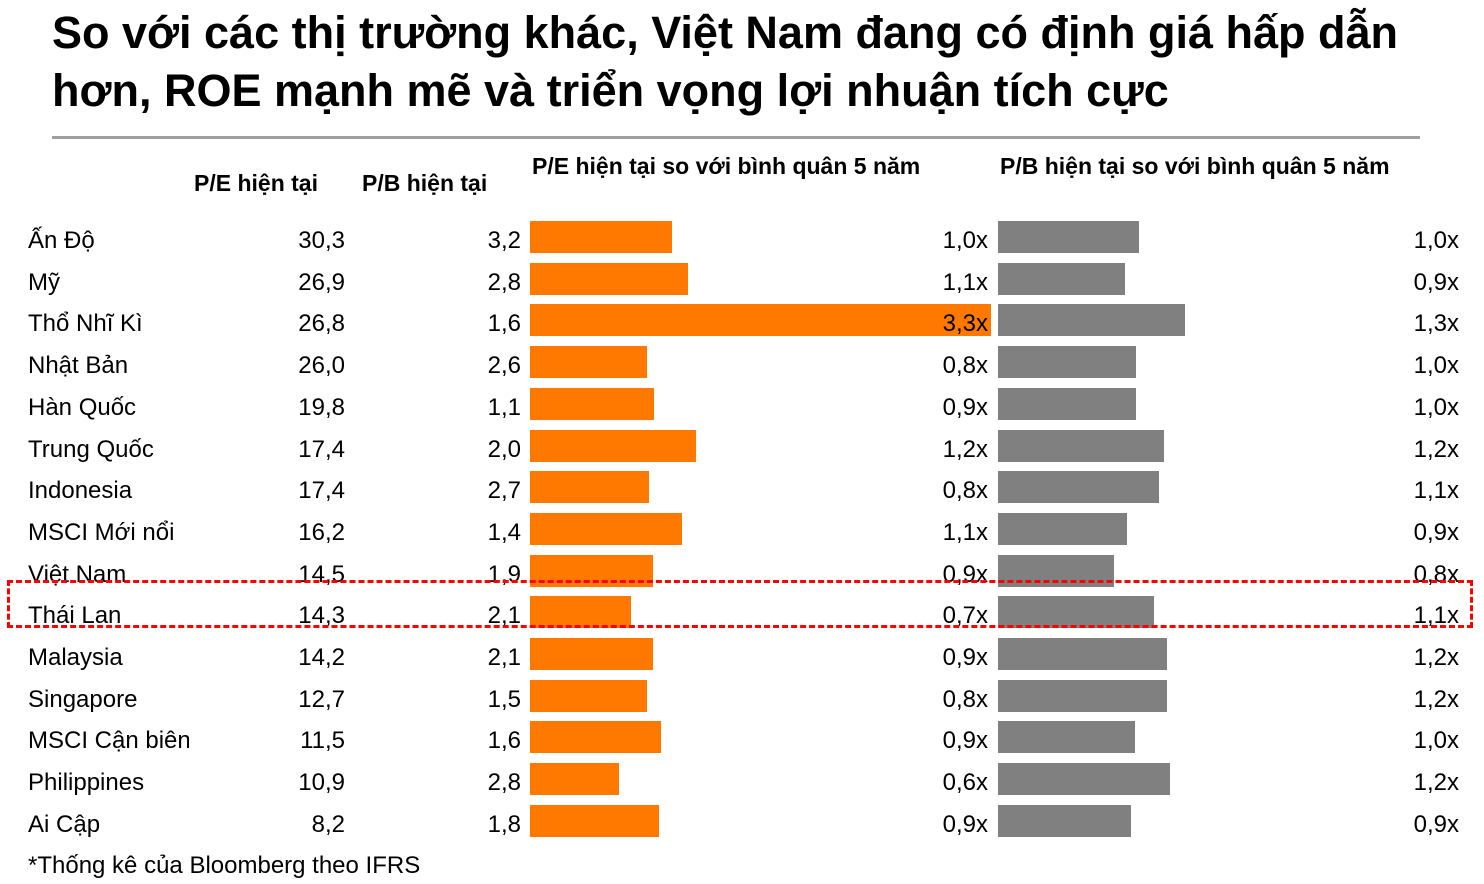  I want to click on pe-relative-label: 1,2x, so click(965, 449).